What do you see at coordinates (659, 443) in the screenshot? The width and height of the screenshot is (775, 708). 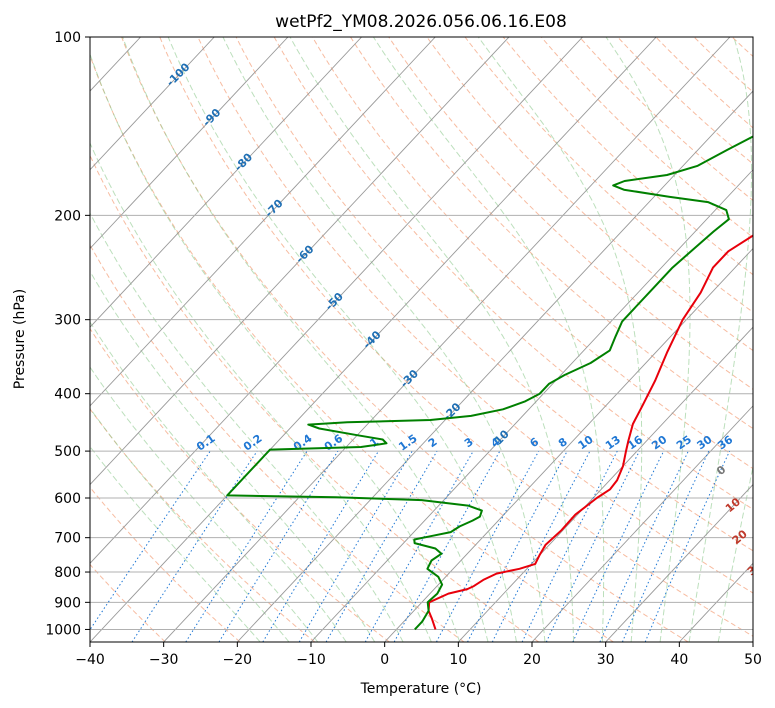 I see `mixing-ratio-label: 20` at bounding box center [659, 443].